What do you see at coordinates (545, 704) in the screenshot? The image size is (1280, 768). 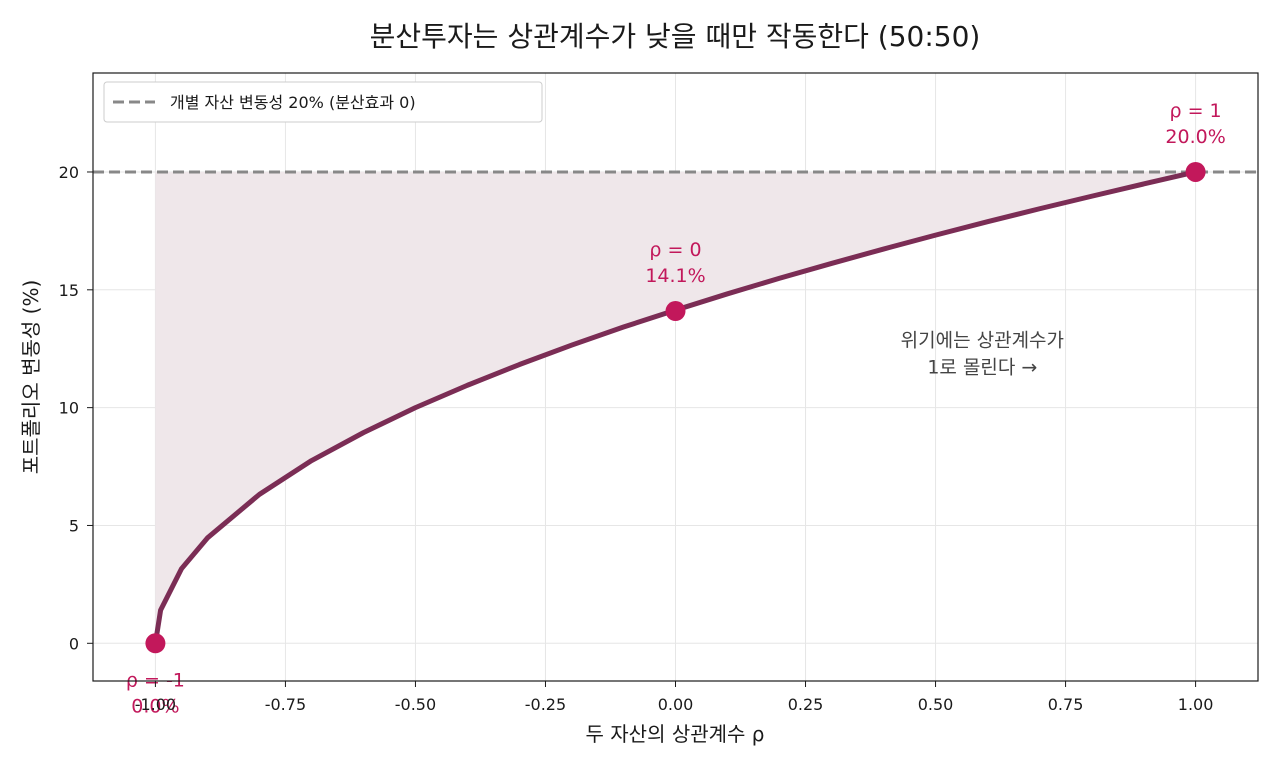 I see `x-tick-label-3: -0.25` at bounding box center [545, 704].